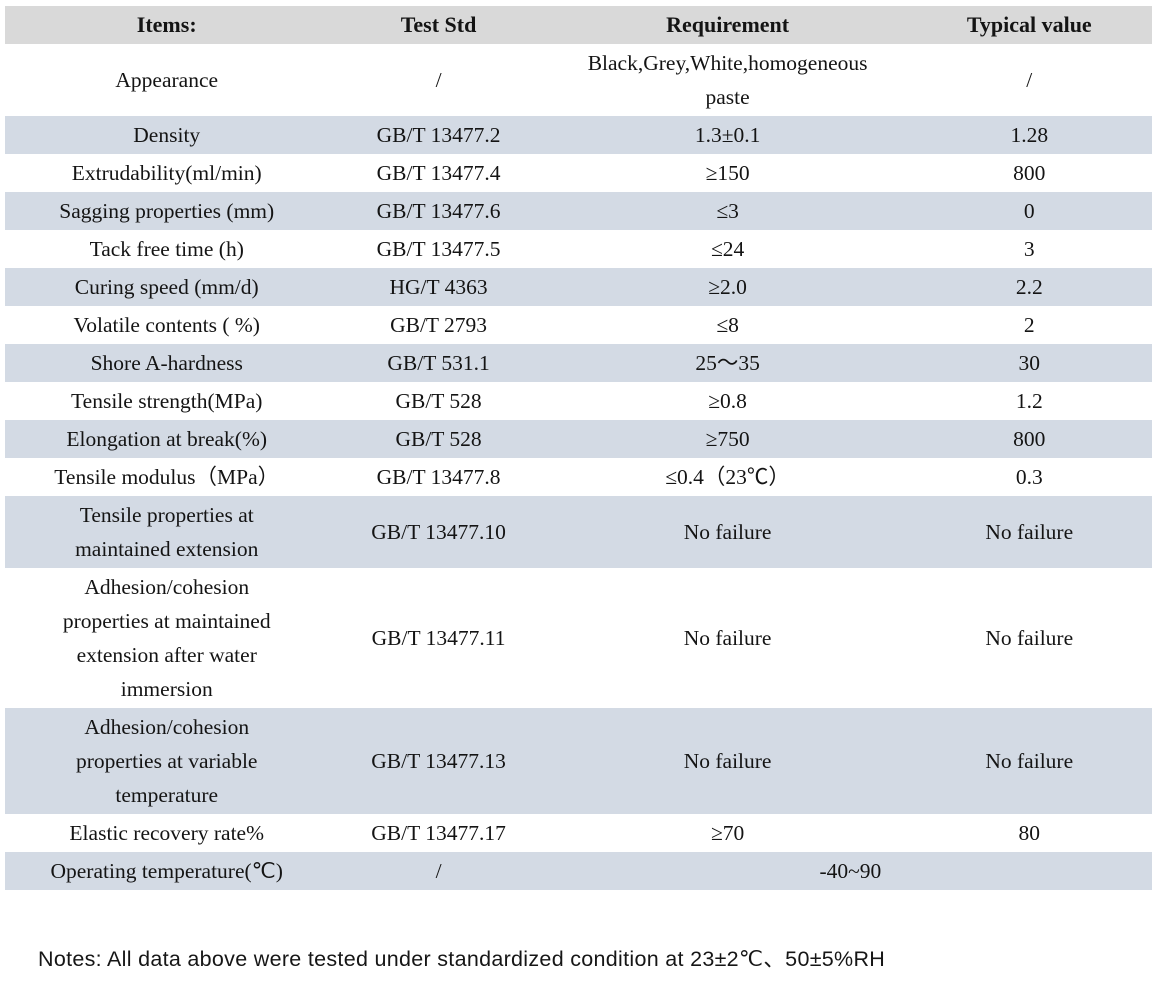 This screenshot has height=992, width=1155. I want to click on table-row: Sagging properties (mm) GB/T 13477.6 ≤3 0, so click(578, 211).